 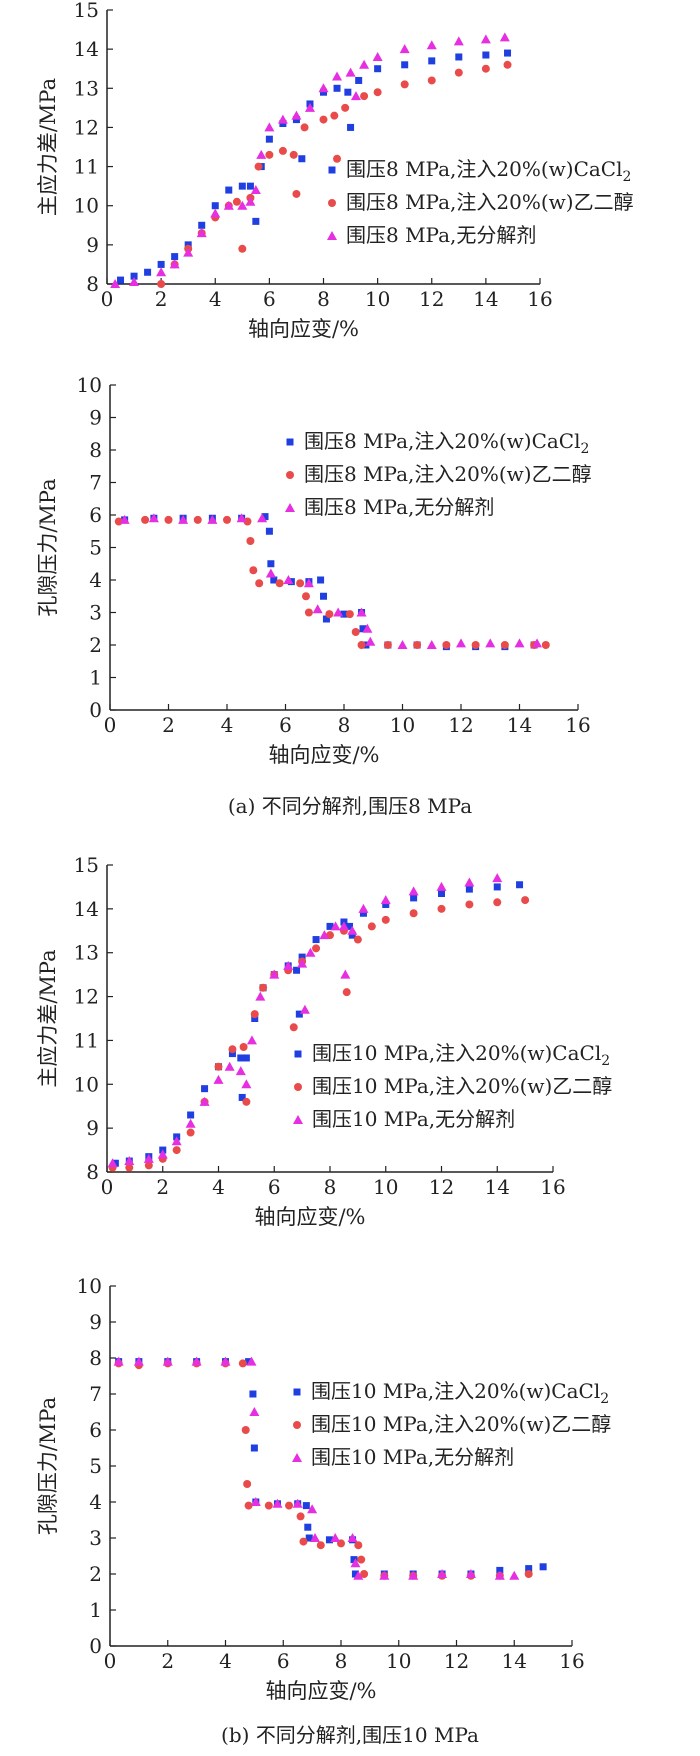 What do you see at coordinates (48, 1466) in the screenshot?
I see `y-axis-title: 孔隙压力/MPa` at bounding box center [48, 1466].